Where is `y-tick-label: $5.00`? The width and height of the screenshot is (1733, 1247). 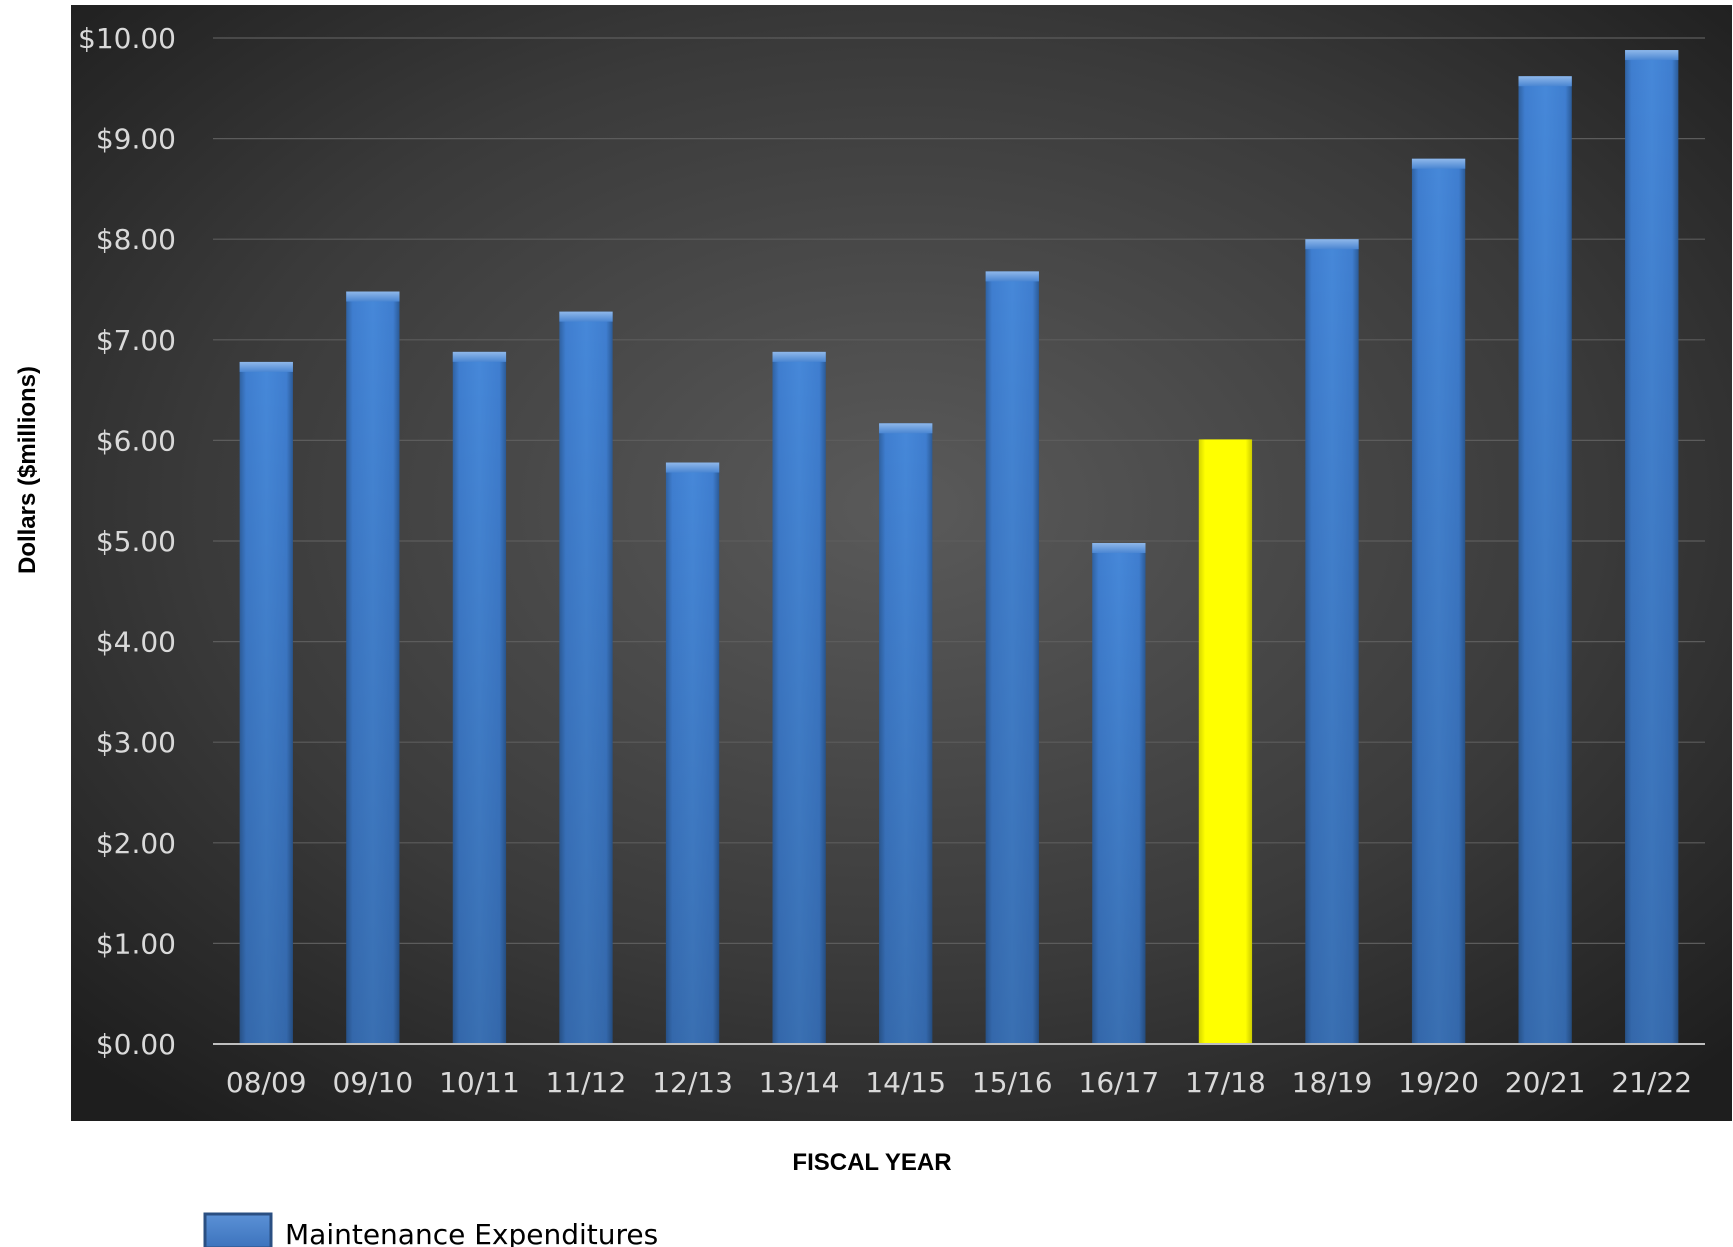 y-tick-label: $5.00 is located at coordinates (136, 541).